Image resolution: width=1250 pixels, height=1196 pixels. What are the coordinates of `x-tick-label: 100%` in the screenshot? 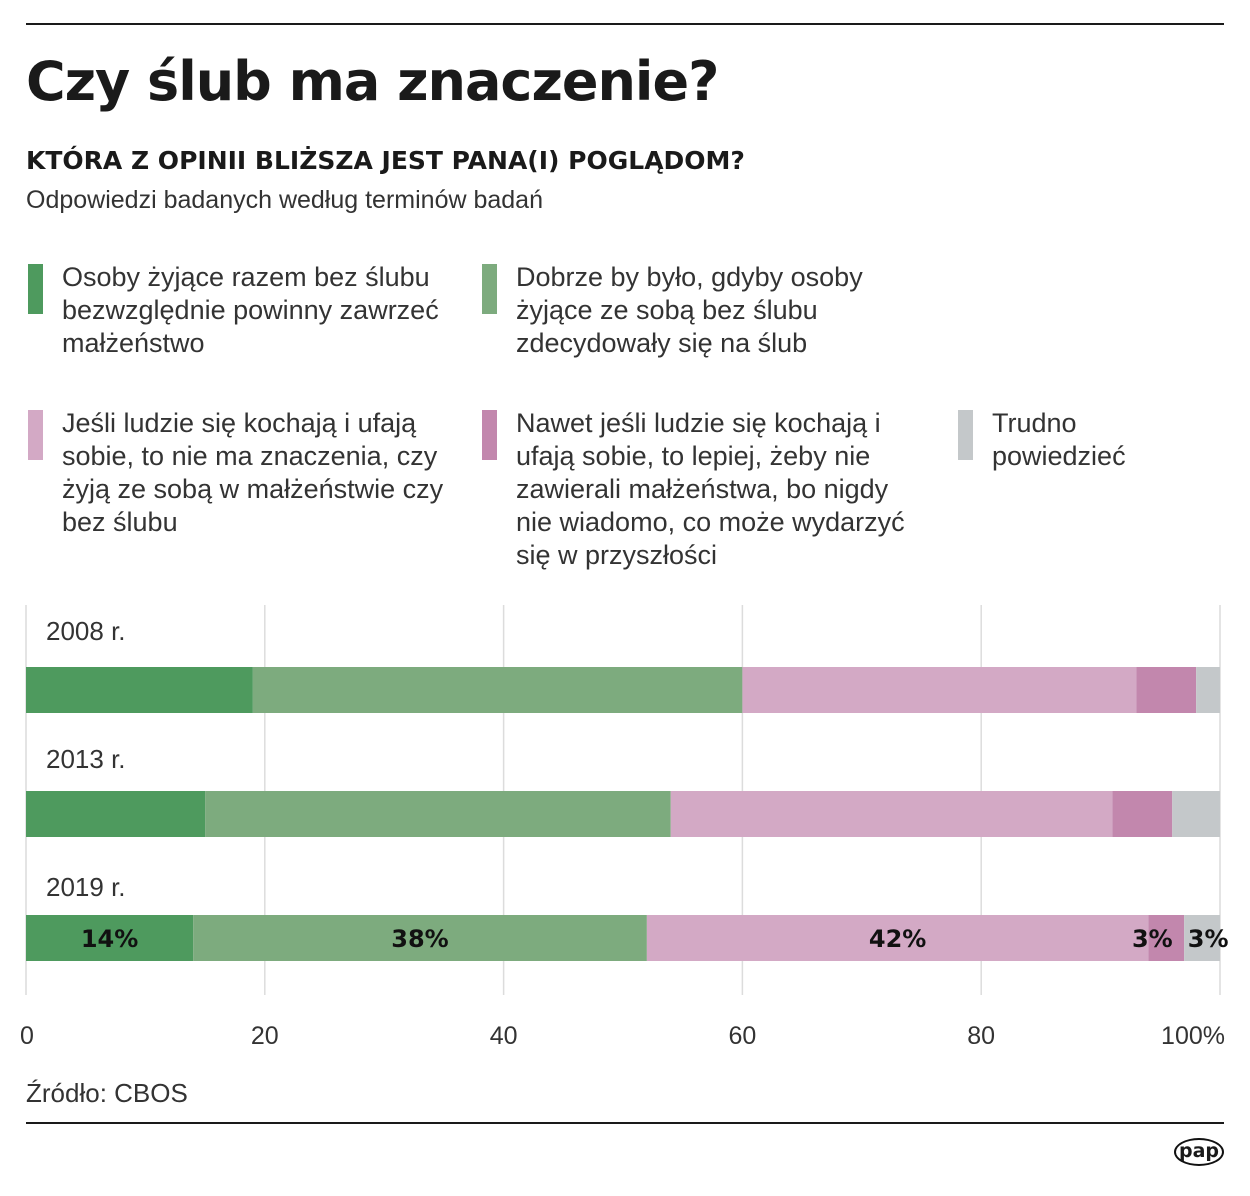 It's located at (1193, 1036).